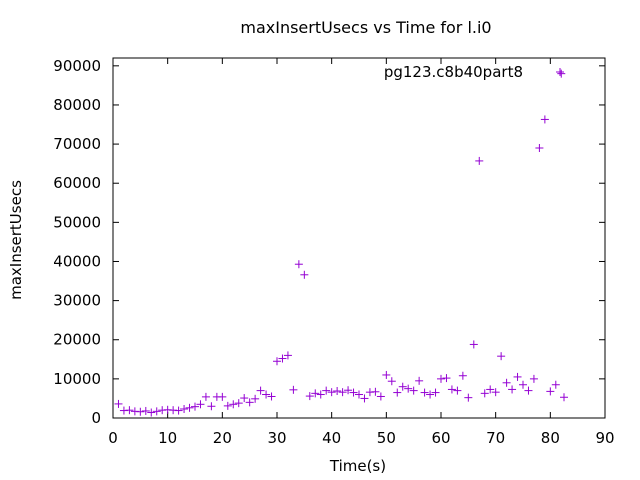  I want to click on x-tick-label: 70, so click(495, 438).